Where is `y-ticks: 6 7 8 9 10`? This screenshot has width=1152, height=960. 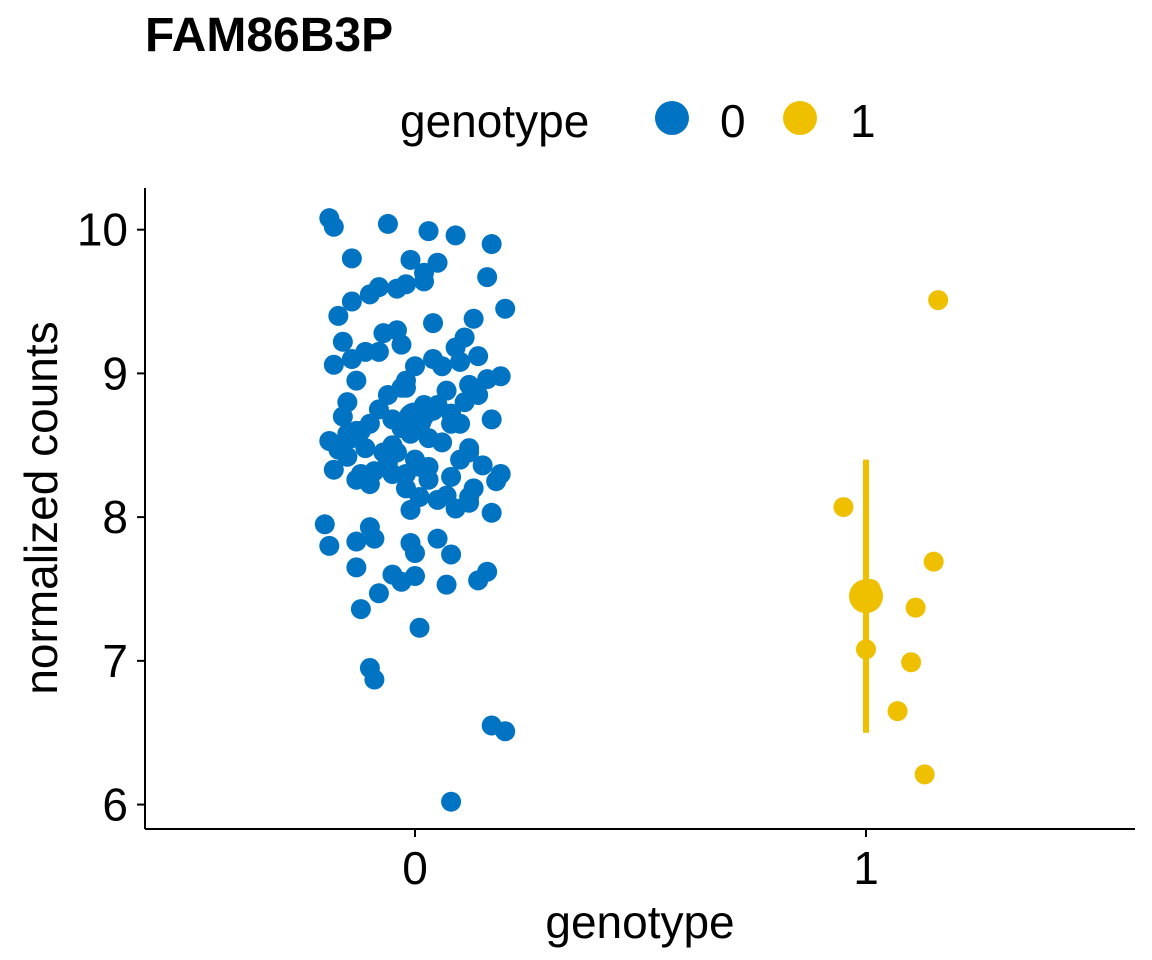
y-ticks: 6 7 8 9 10 is located at coordinates (111, 517).